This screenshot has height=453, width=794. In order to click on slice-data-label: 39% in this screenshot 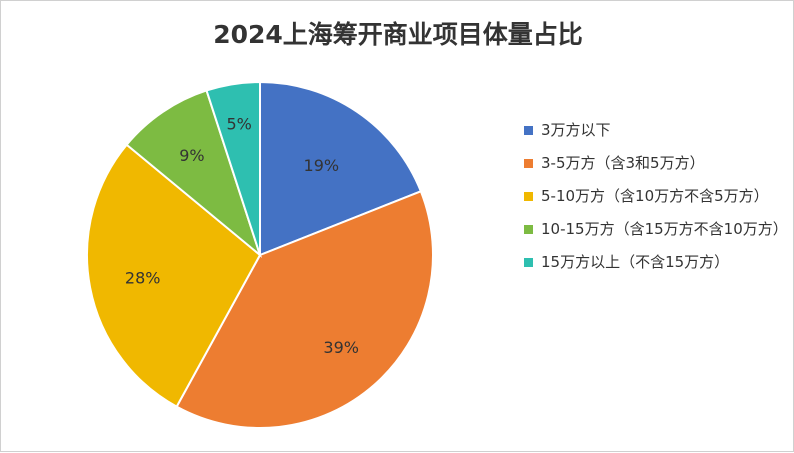, I will do `click(341, 347)`.